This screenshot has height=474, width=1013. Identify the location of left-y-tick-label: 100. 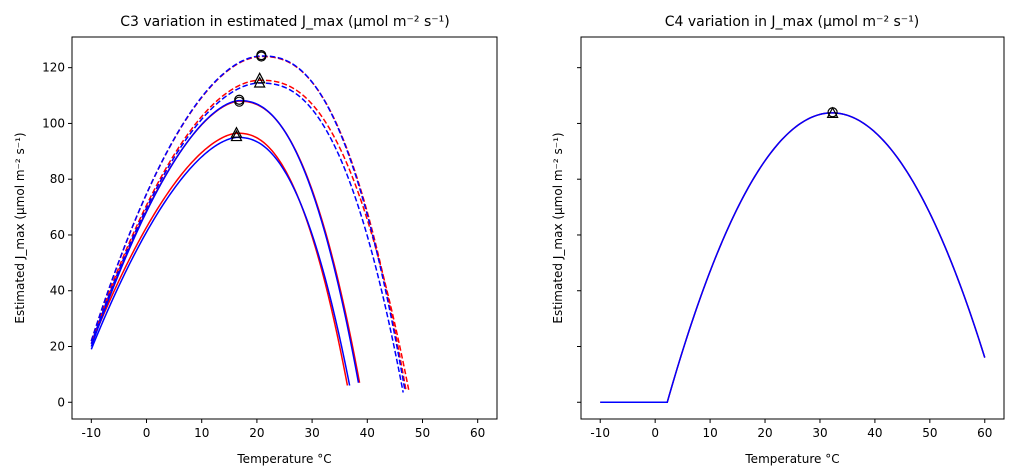
(53, 123).